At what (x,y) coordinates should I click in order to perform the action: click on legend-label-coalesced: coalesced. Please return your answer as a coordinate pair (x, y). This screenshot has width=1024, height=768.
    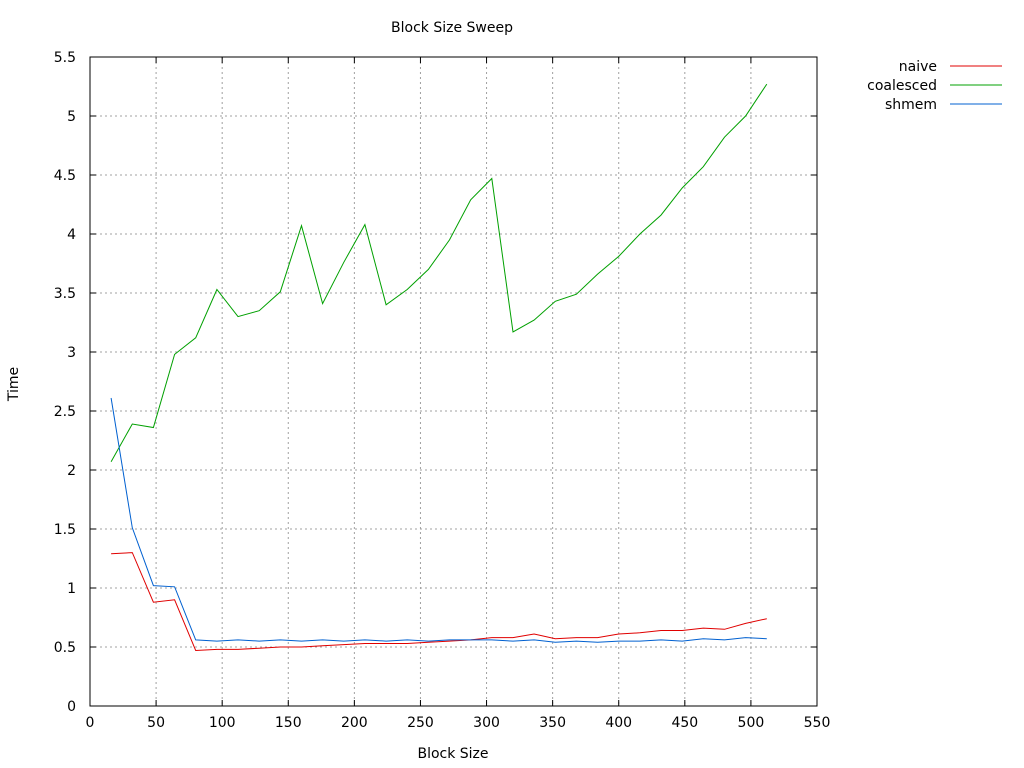
    Looking at the image, I should click on (902, 86).